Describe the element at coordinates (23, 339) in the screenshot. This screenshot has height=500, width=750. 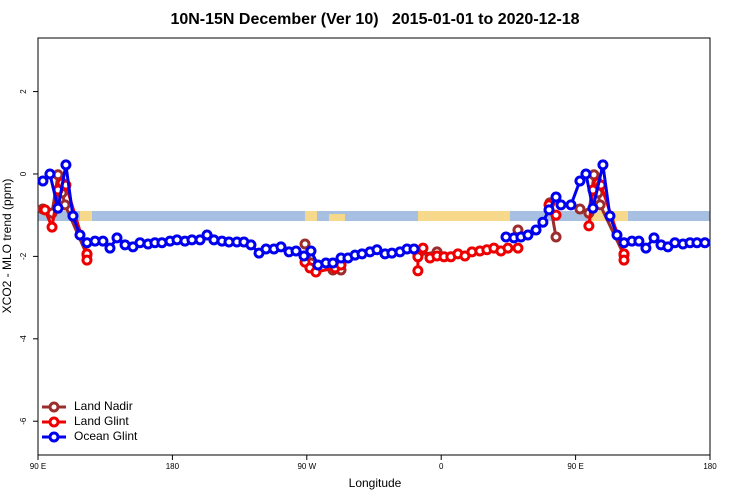
I see `y-tick-label: -4` at that location.